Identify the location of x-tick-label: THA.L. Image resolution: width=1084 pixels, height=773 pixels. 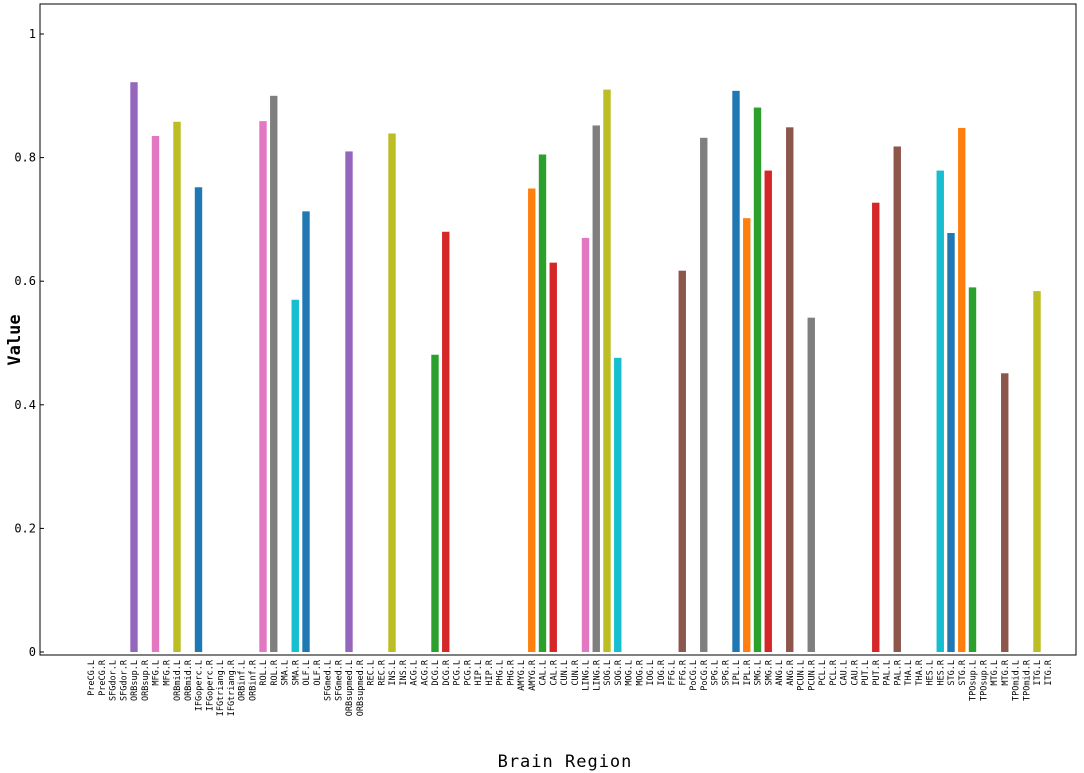
(909, 673).